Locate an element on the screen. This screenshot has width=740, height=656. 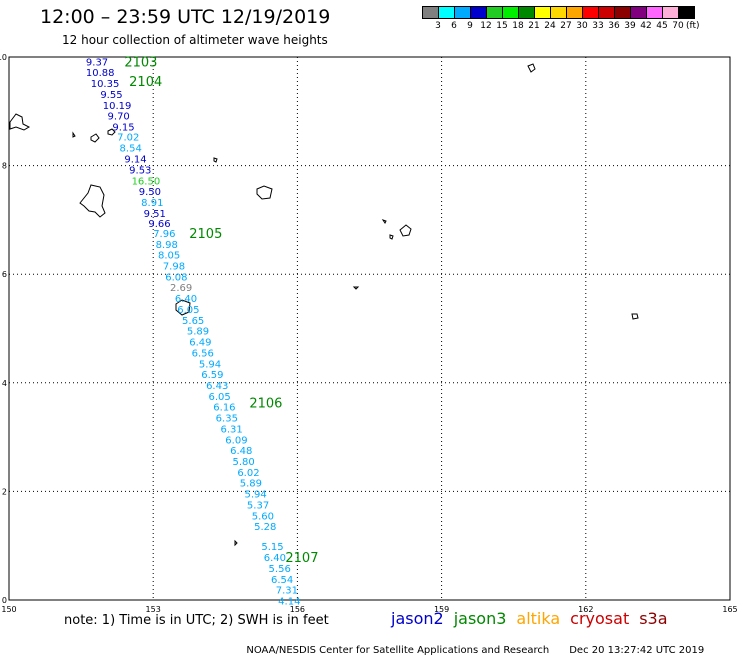
mission-legend: jason2 jason3 altika cryosat s3a is located at coordinates (534, 618).